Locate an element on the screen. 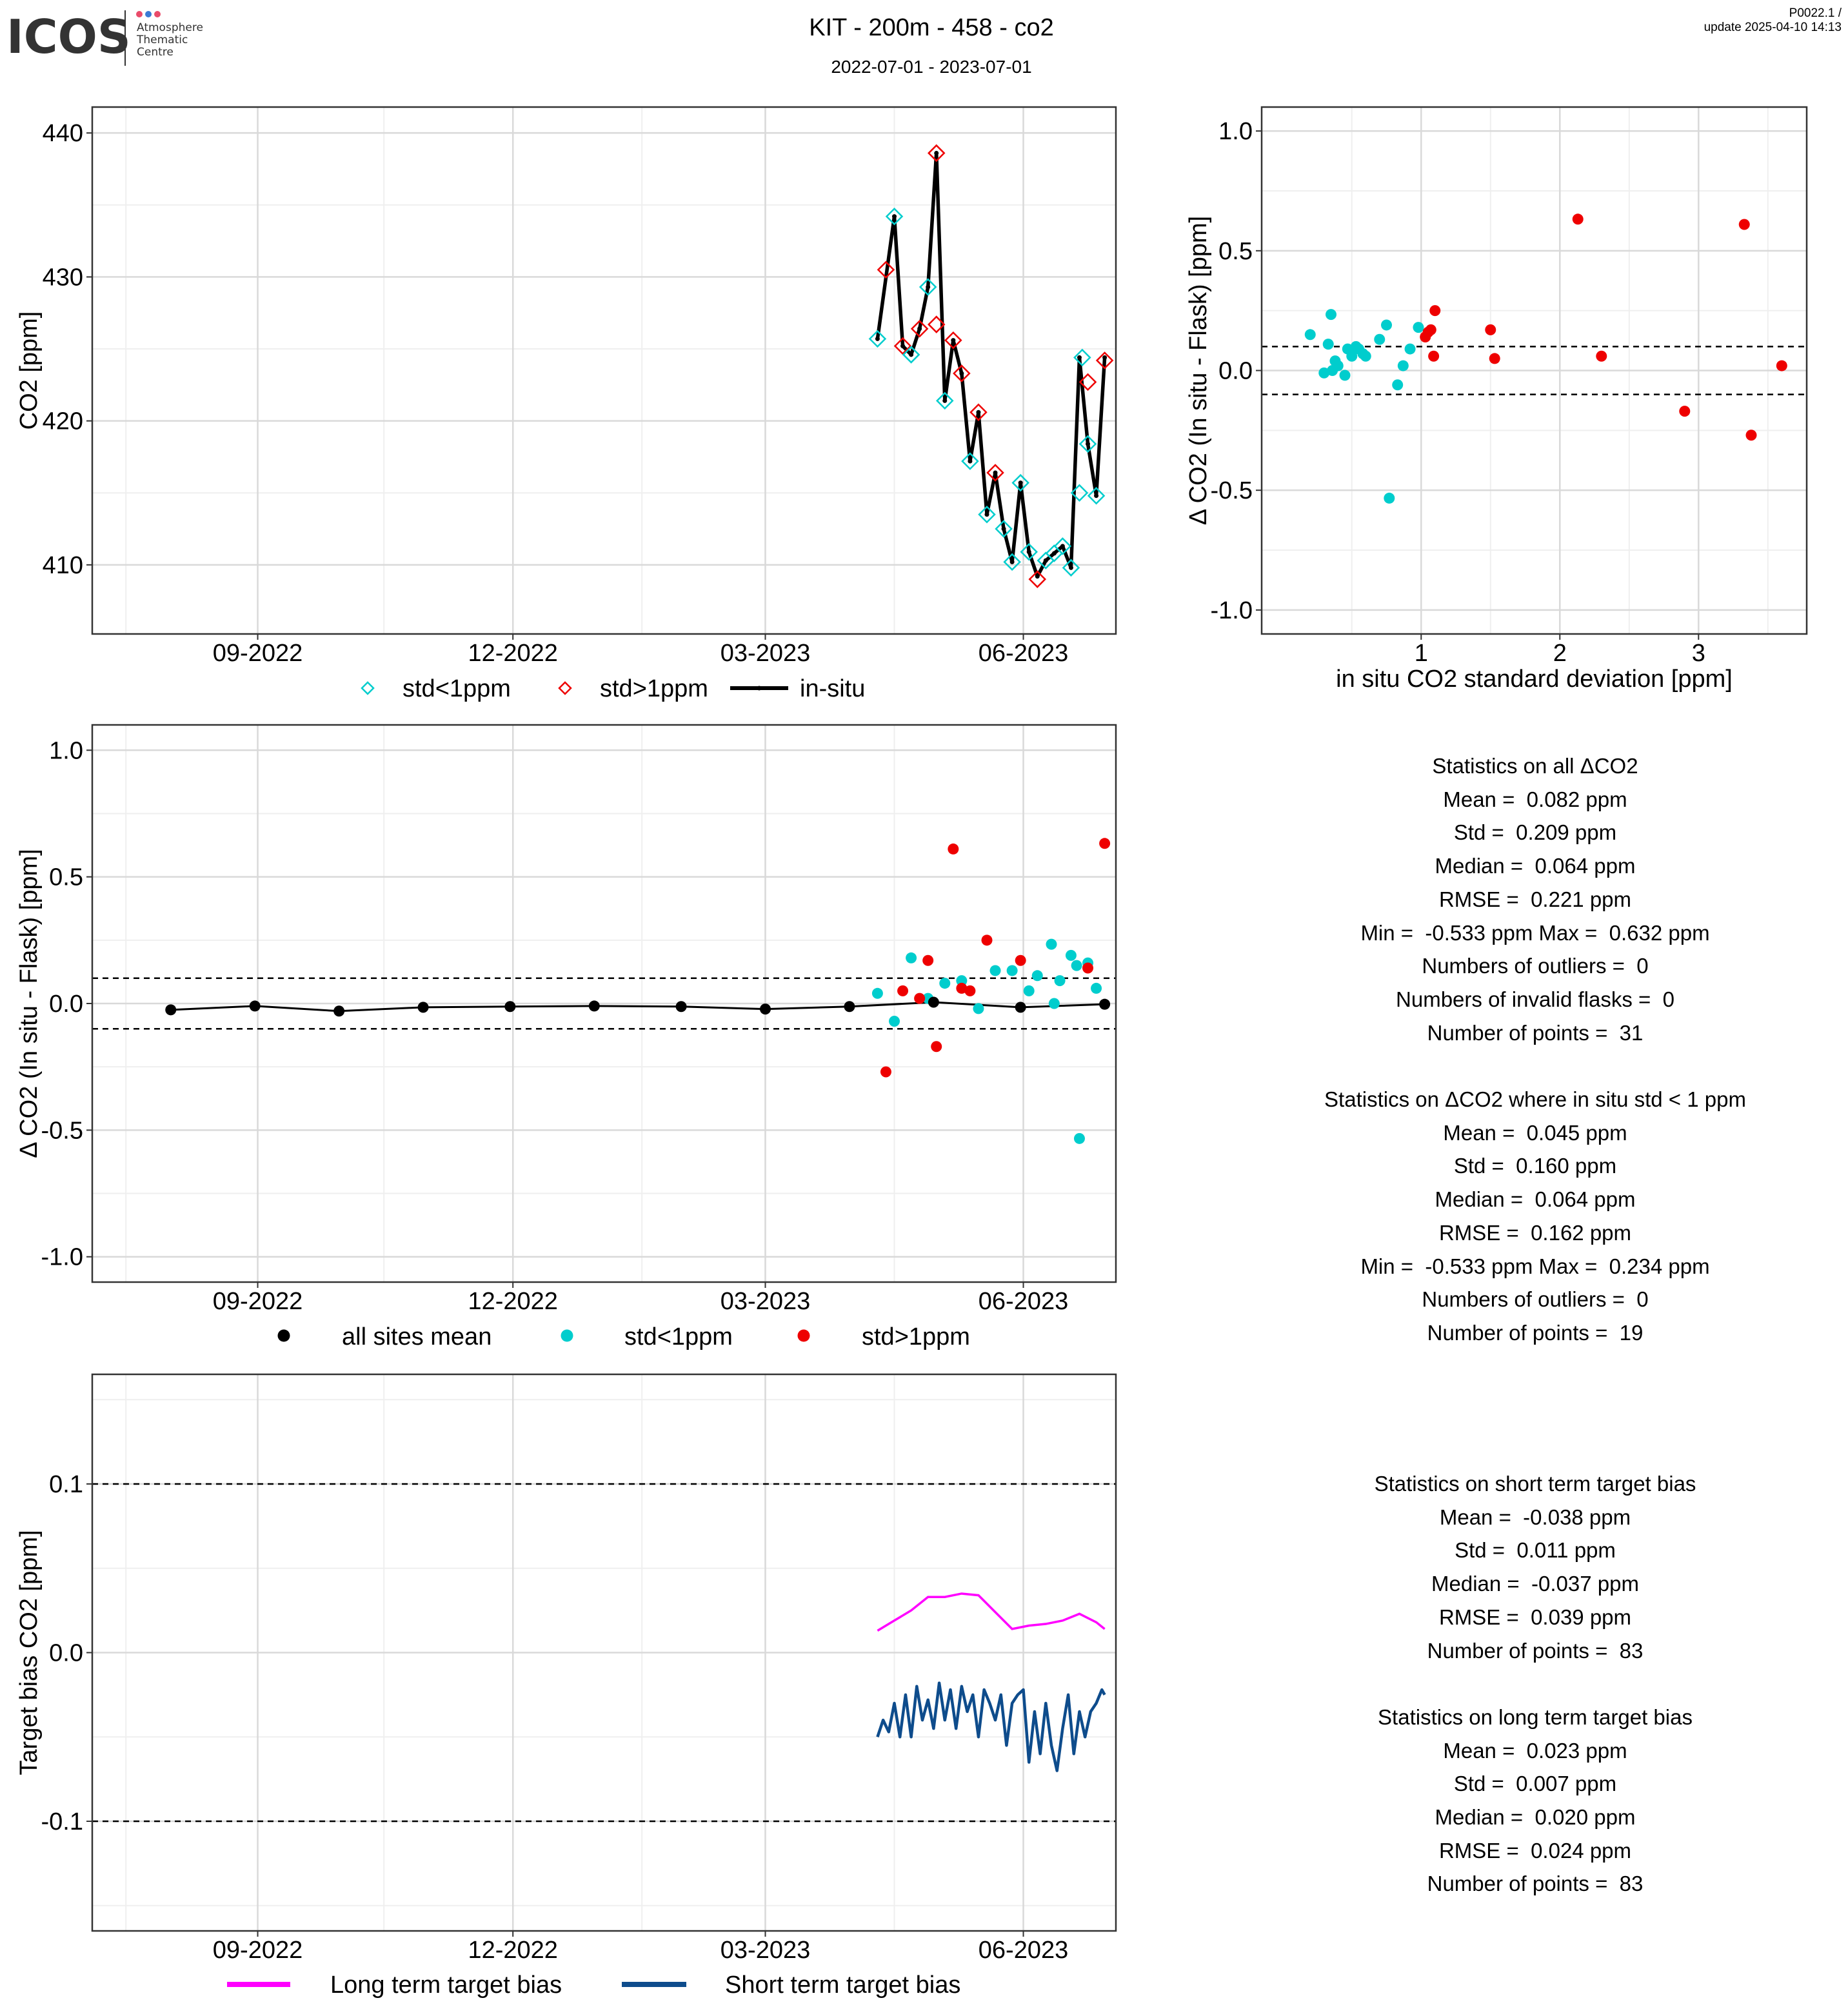  y-axis-label: CO2 [ppm] is located at coordinates (29, 370).